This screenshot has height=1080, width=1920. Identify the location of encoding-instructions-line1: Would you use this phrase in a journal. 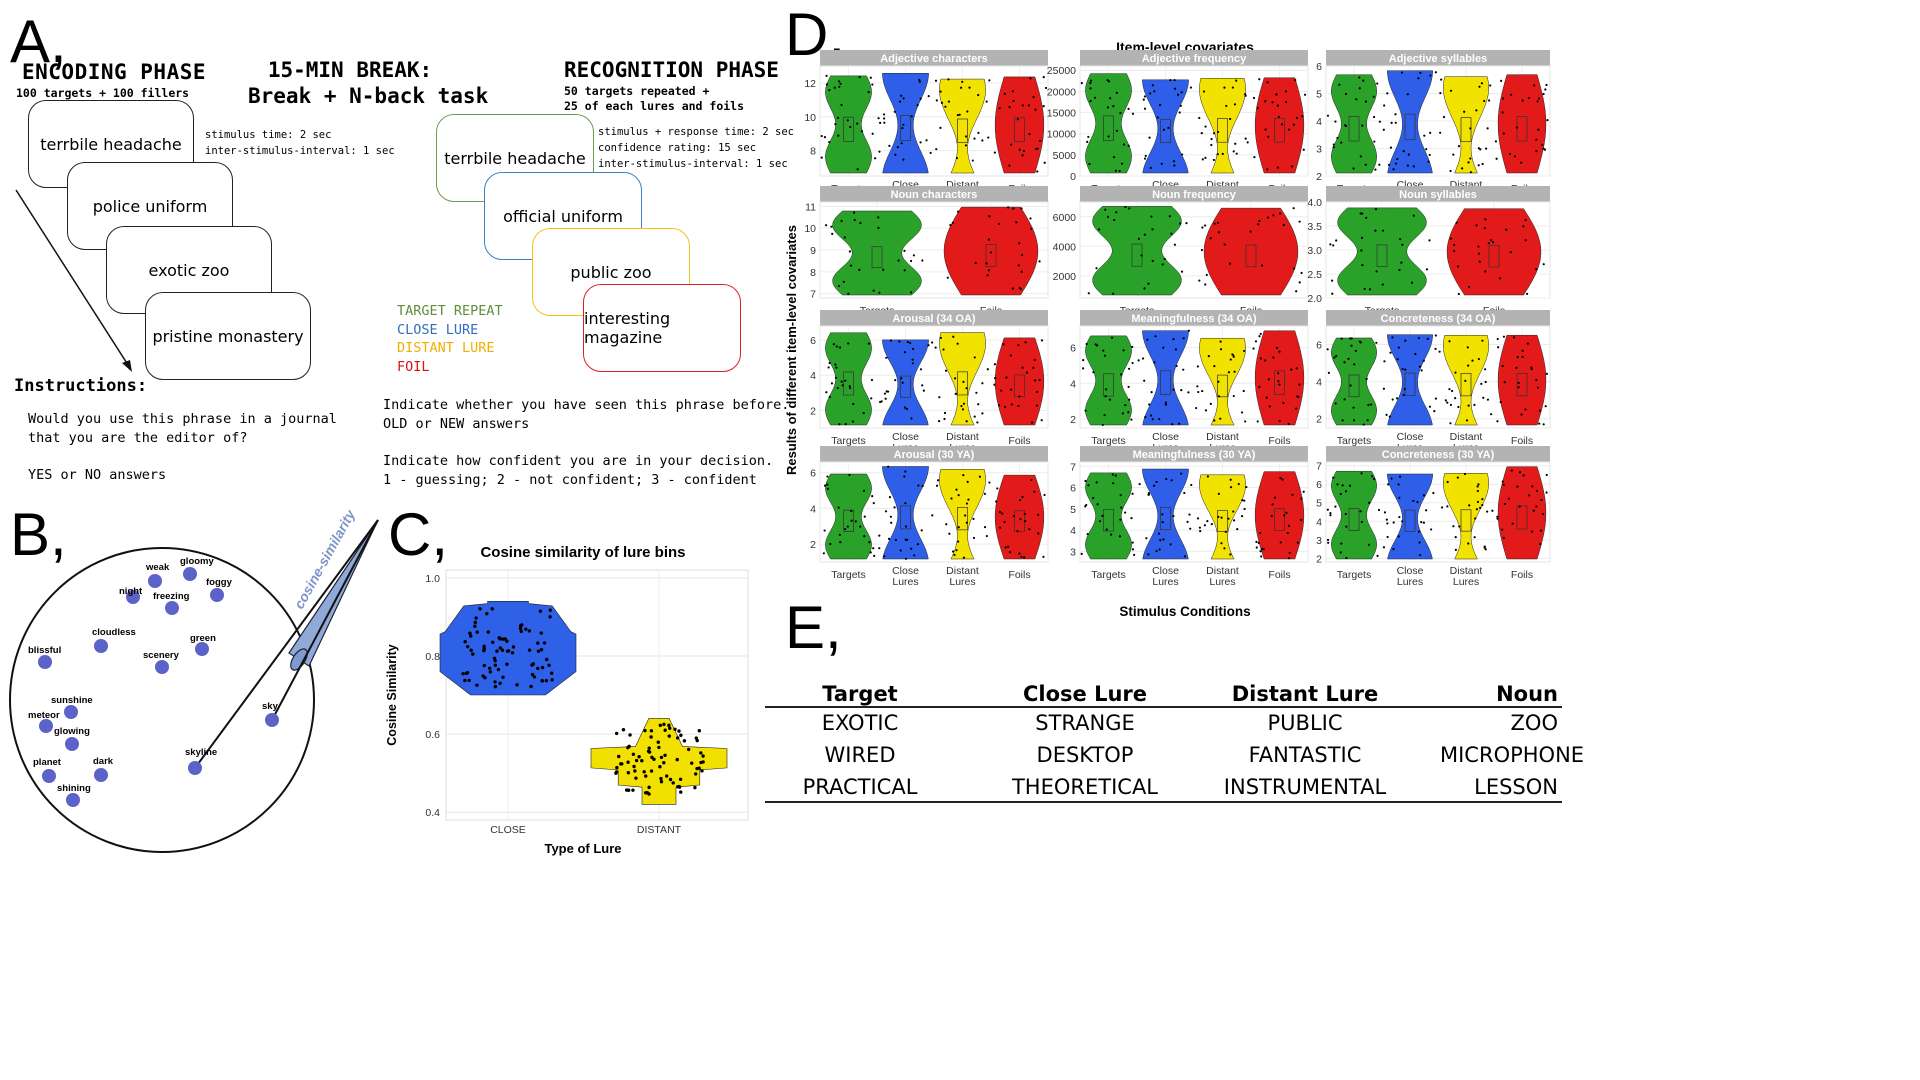
(182, 419).